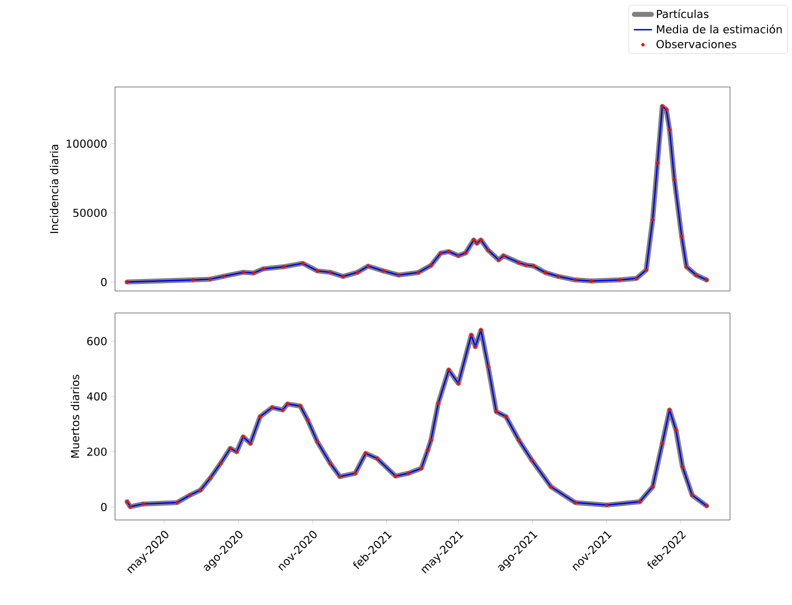  I want to click on y-tick-label: 50000, so click(90, 212).